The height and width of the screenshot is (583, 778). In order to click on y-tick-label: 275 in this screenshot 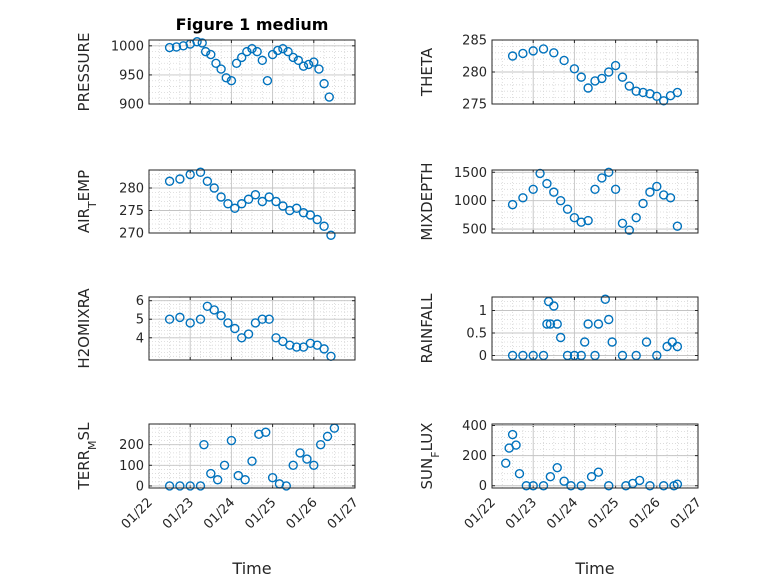, I will do `click(474, 105)`.